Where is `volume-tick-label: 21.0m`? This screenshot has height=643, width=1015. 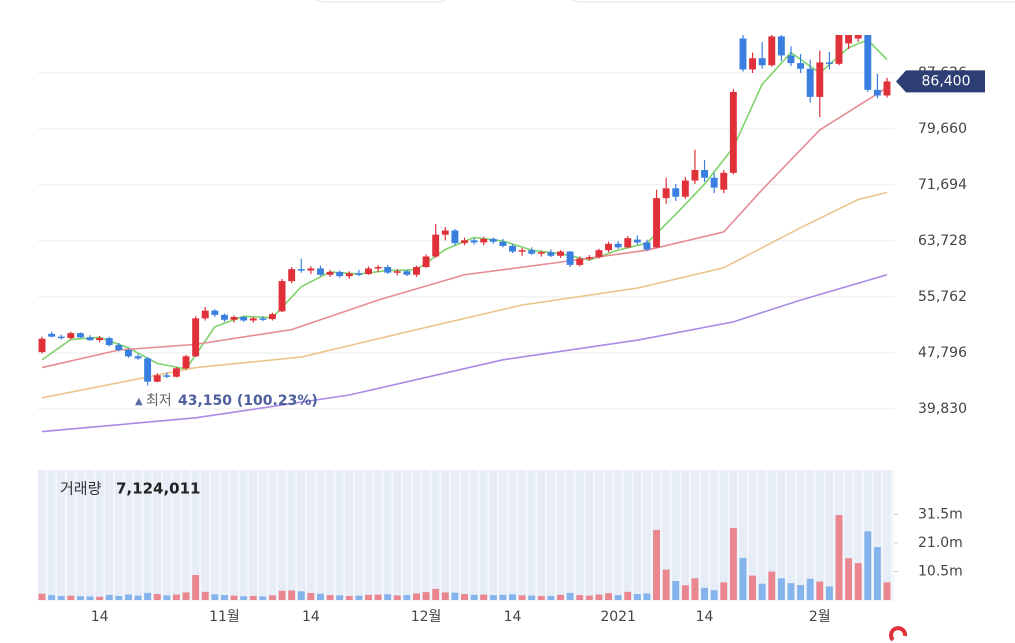
volume-tick-label: 21.0m is located at coordinates (940, 543).